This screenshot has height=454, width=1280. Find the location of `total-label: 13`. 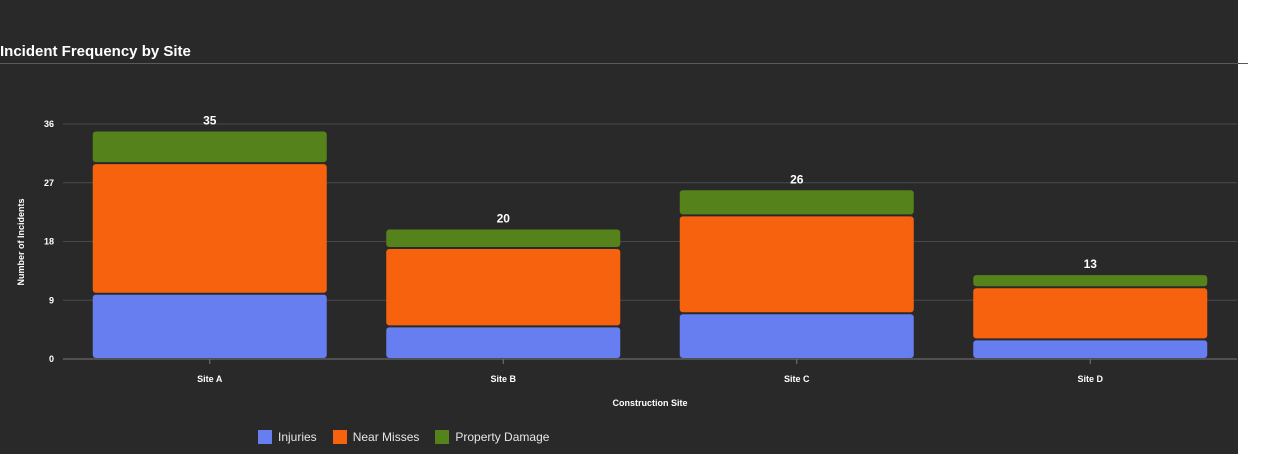

total-label: 13 is located at coordinates (1091, 264).